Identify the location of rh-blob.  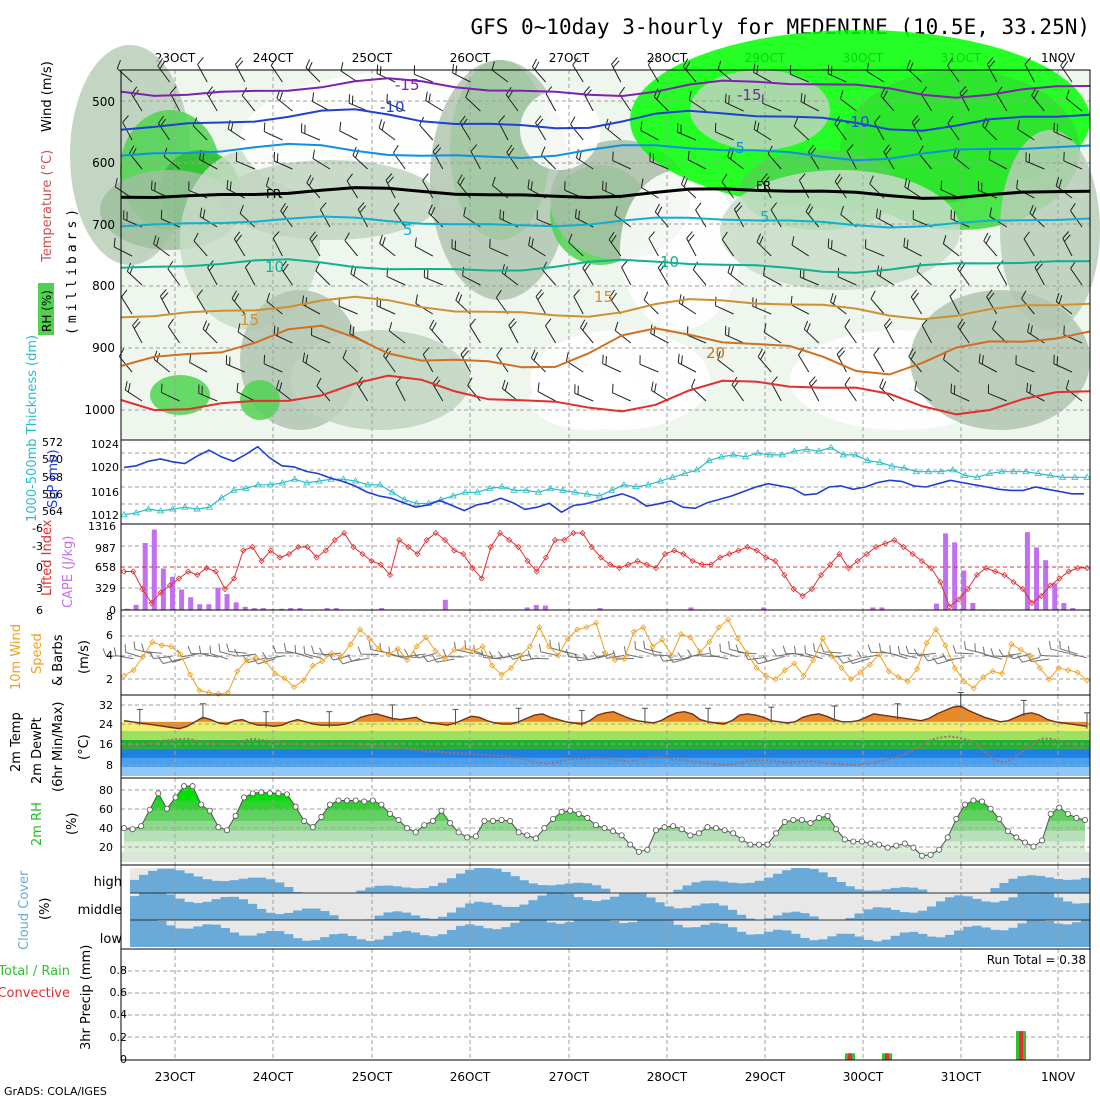
(840, 230).